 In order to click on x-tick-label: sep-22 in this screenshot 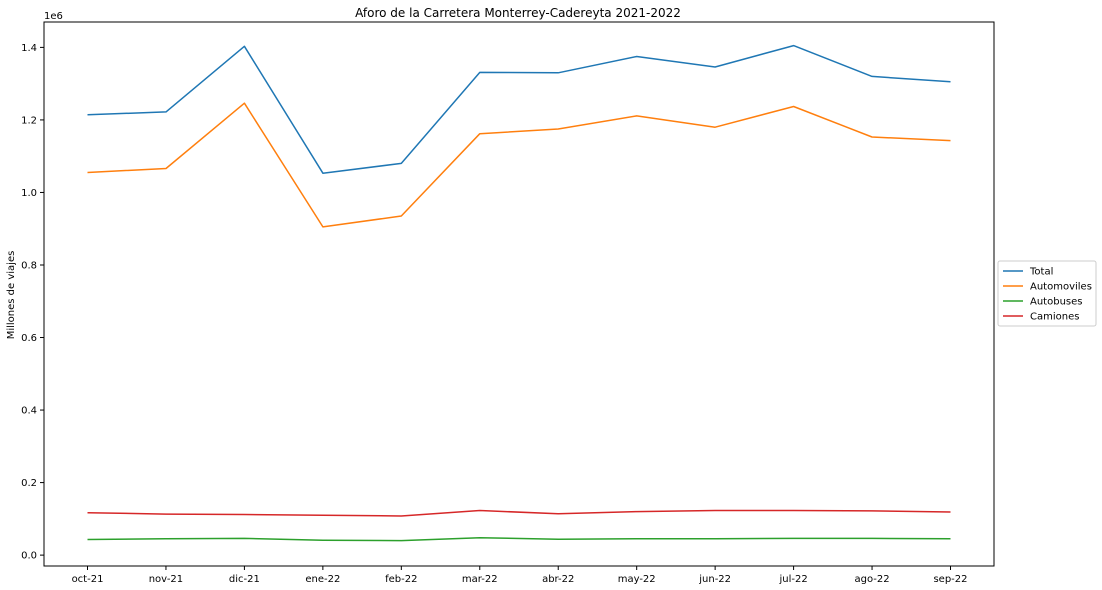, I will do `click(950, 579)`.